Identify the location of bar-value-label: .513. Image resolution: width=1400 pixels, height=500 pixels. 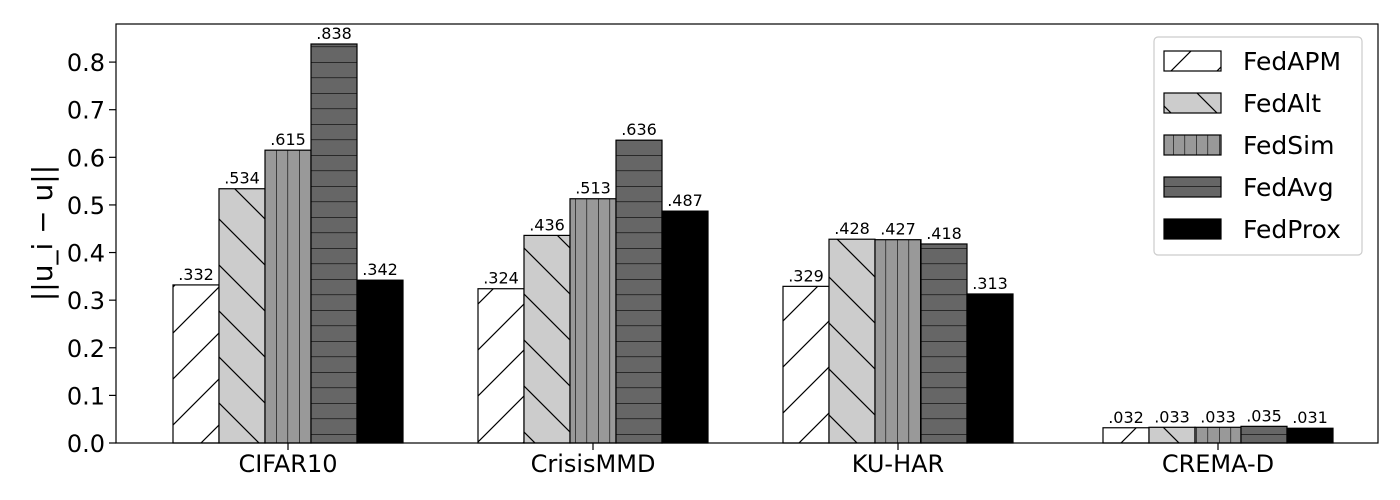
(593, 188).